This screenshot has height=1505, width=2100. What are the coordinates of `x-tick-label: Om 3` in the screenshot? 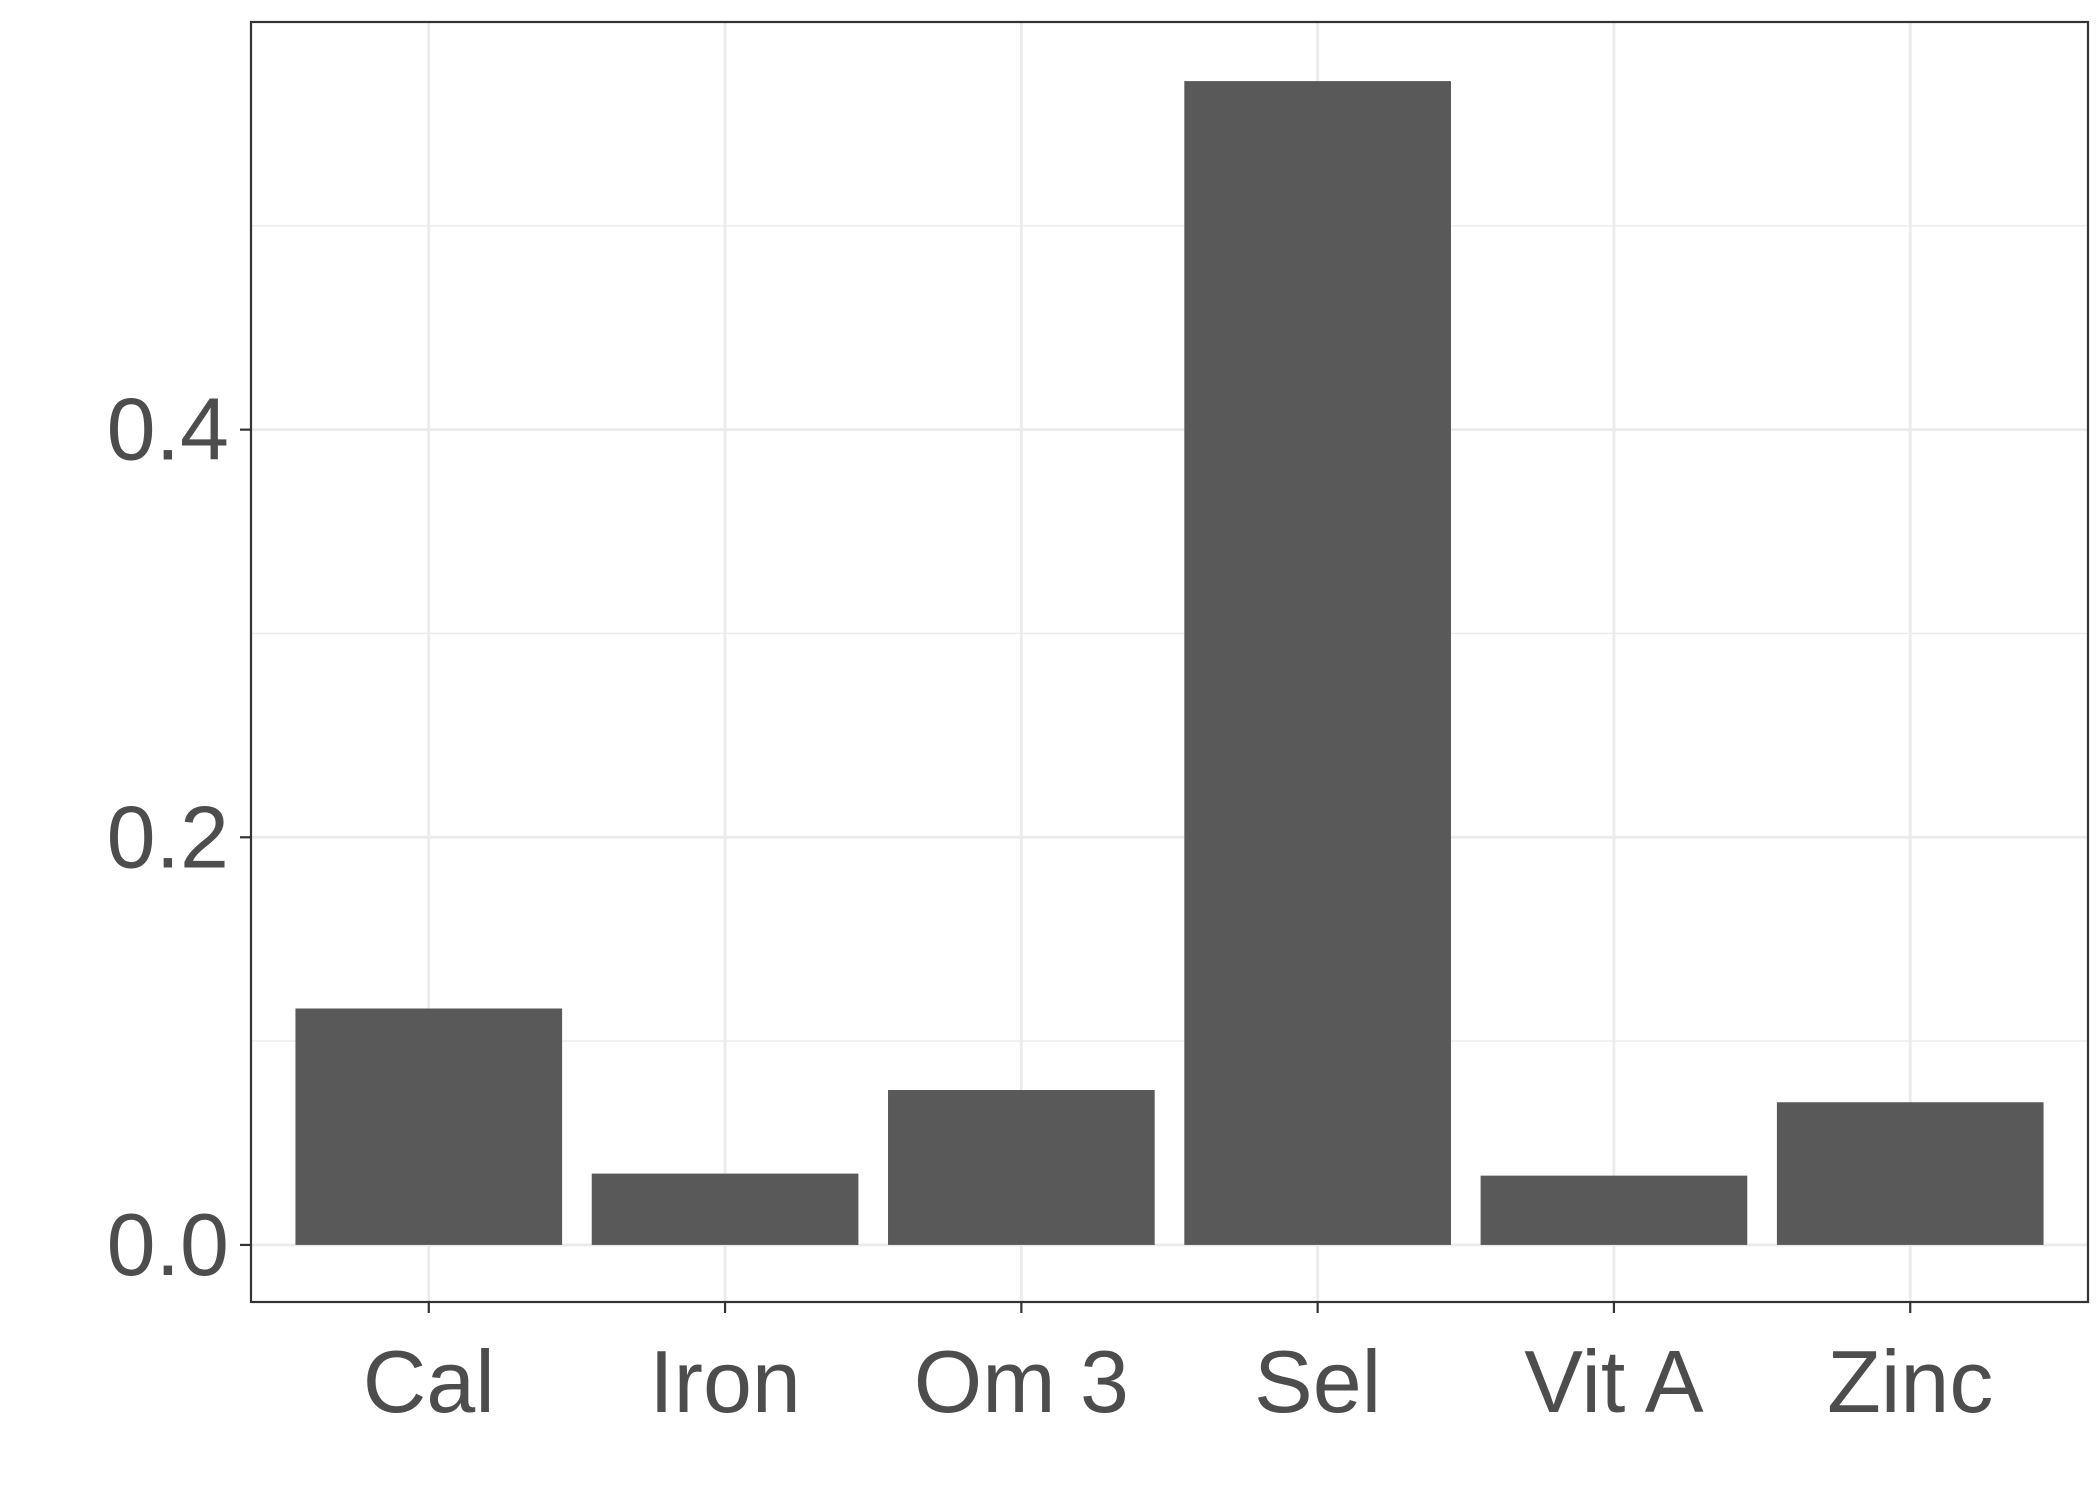 It's located at (1021, 1381).